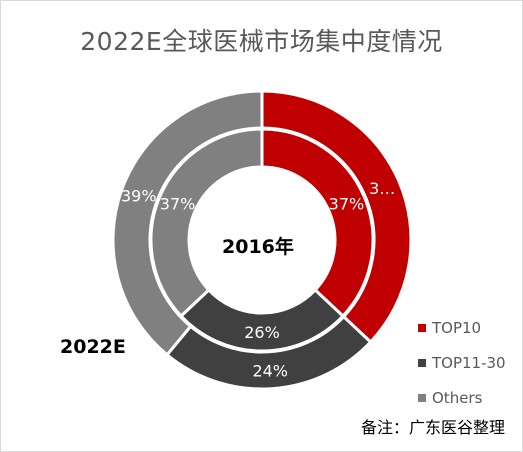 This screenshot has height=452, width=523. Describe the element at coordinates (270, 371) in the screenshot. I see `outer-ring-label-top11-30: 24%` at that location.